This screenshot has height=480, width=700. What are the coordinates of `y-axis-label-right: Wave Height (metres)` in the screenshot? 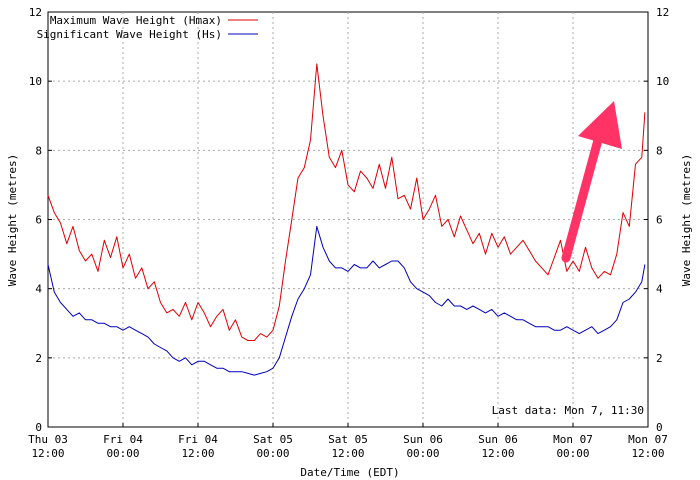 It's located at (686, 220).